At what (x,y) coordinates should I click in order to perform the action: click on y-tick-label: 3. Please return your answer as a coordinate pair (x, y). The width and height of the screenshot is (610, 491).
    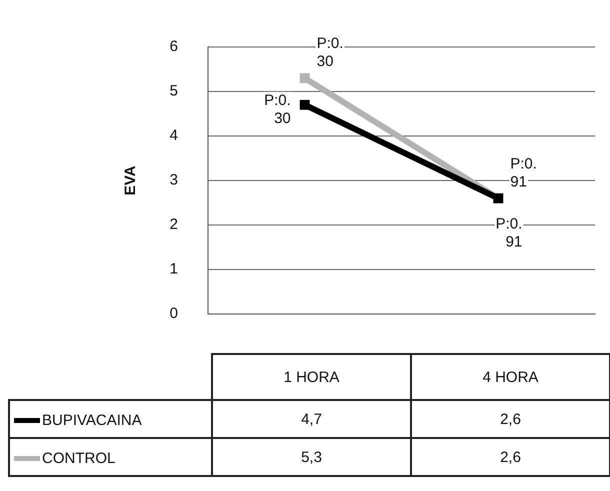
    Looking at the image, I should click on (174, 180).